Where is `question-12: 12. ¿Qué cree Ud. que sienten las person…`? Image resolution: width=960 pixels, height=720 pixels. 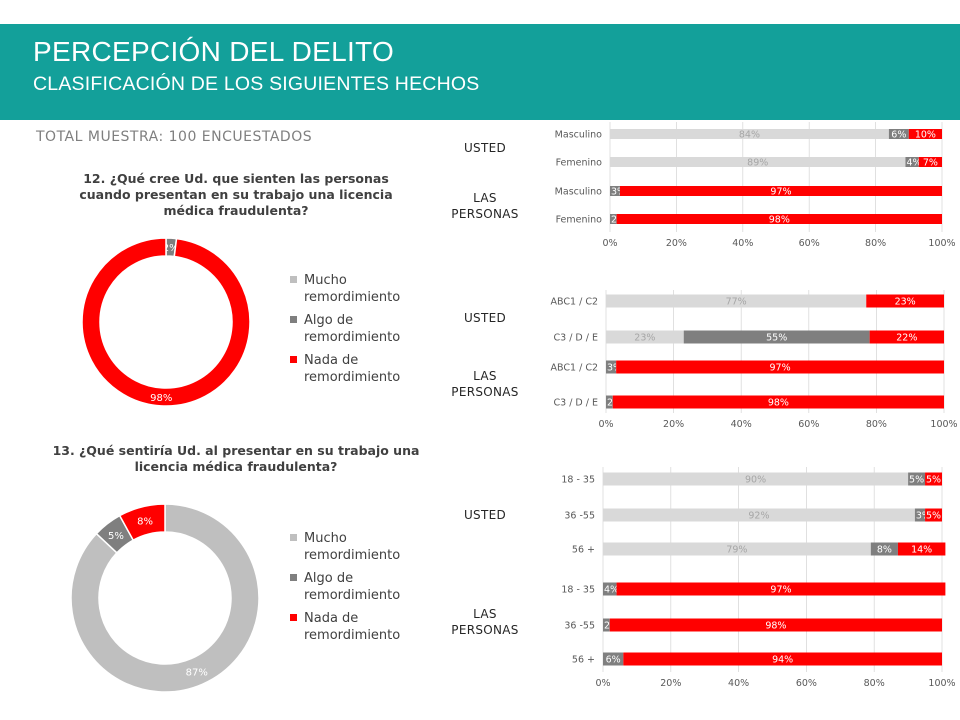 question-12: 12. ¿Qué cree Ud. que sienten las person… is located at coordinates (236, 195).